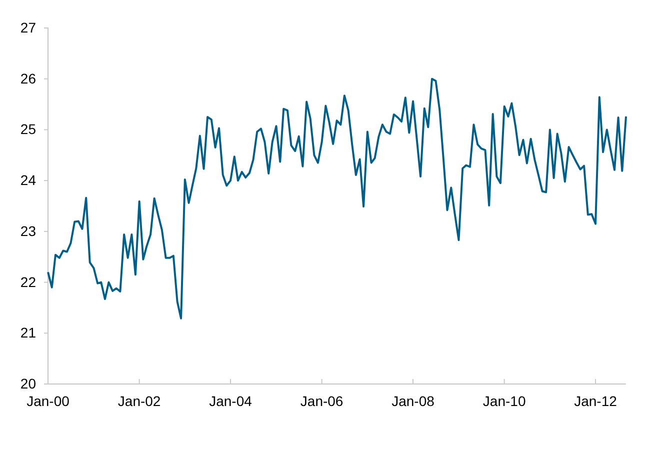  What do you see at coordinates (28, 383) in the screenshot?
I see `y-tick-label: 20` at bounding box center [28, 383].